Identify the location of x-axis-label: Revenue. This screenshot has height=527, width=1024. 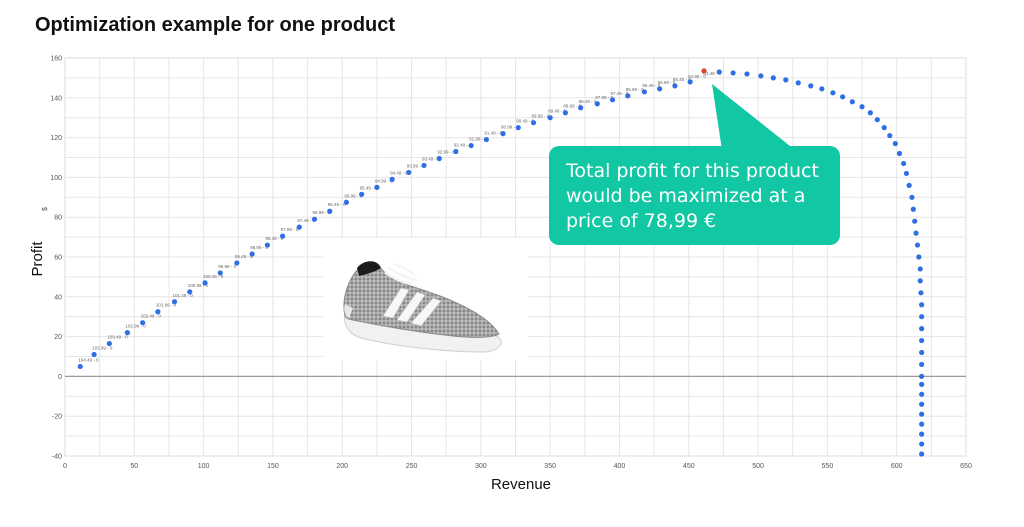
(521, 484).